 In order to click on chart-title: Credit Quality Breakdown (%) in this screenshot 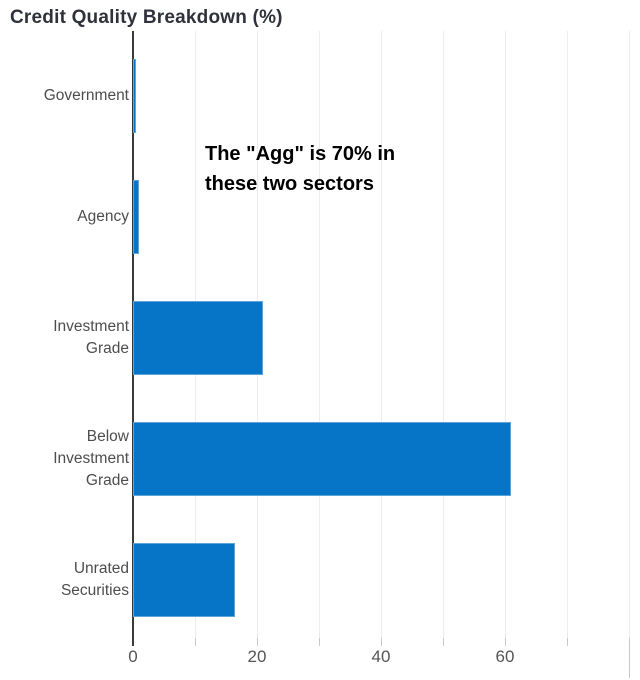, I will do `click(146, 17)`.